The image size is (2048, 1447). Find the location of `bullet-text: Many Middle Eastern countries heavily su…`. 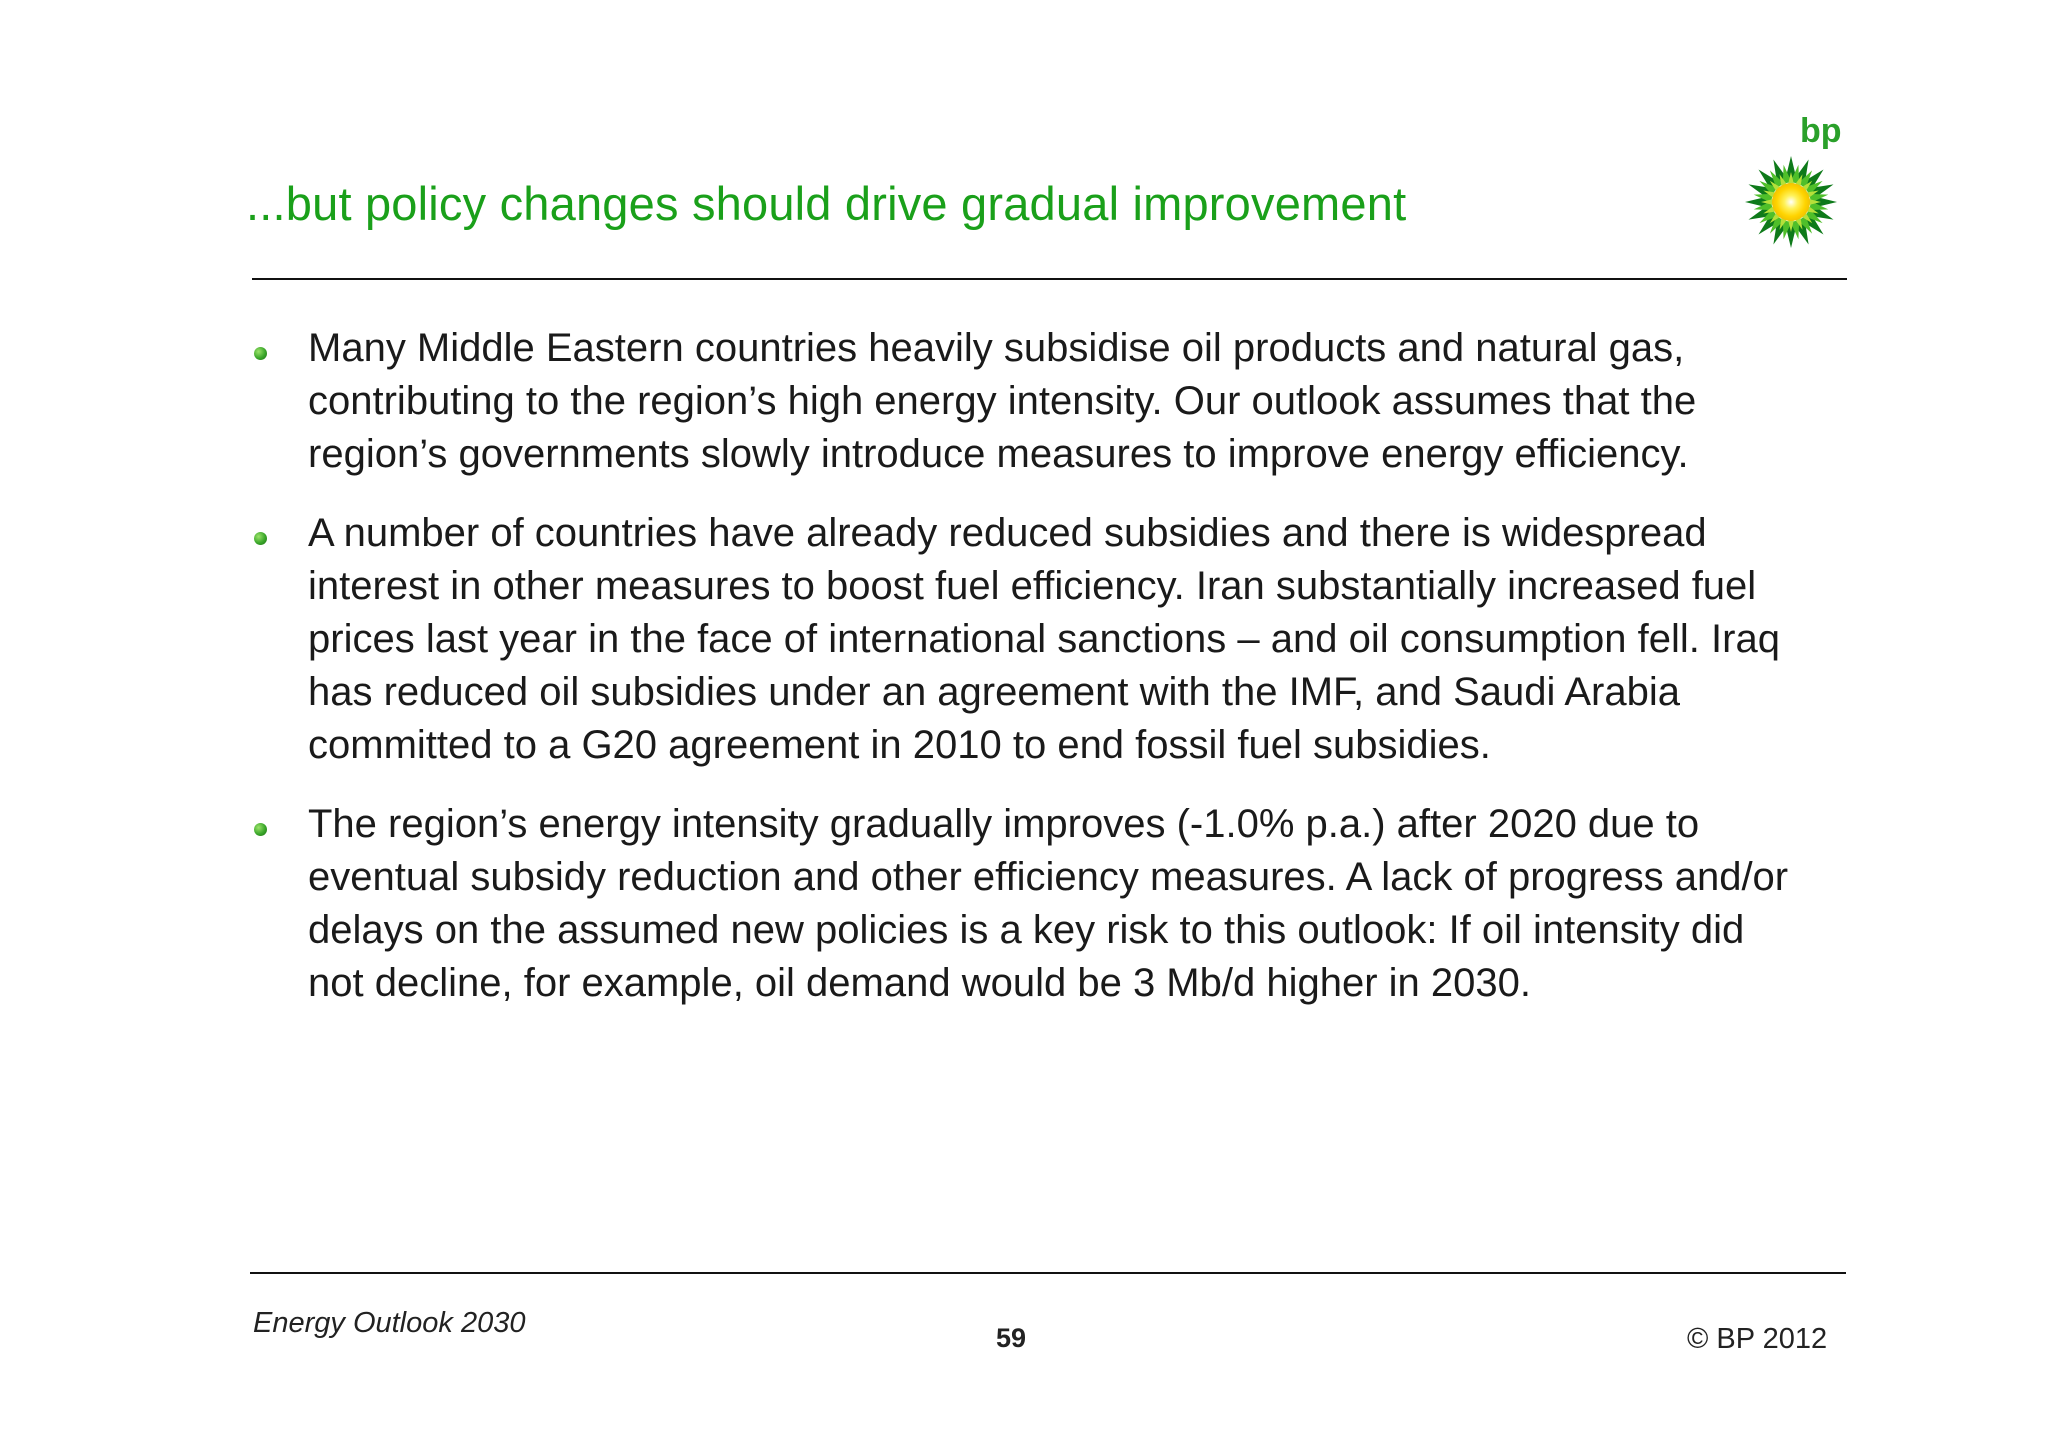

bullet-text: Many Middle Eastern countries heavily su… is located at coordinates (1002, 401).